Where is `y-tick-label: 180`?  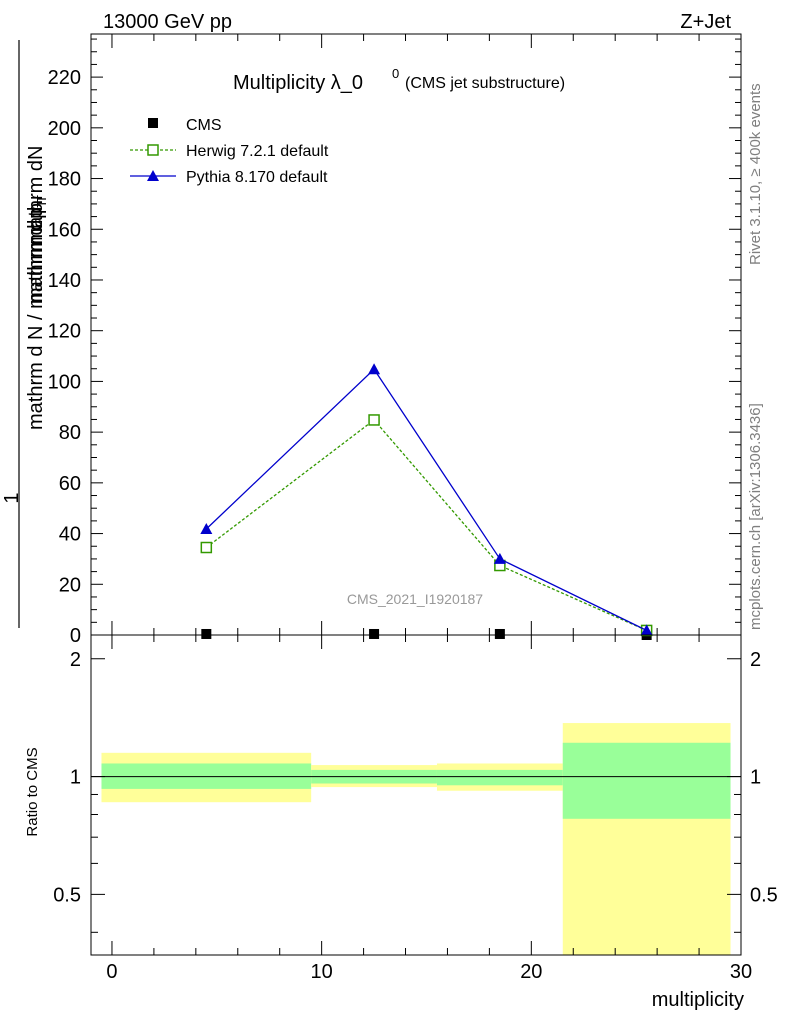
y-tick-label: 180 is located at coordinates (64, 180).